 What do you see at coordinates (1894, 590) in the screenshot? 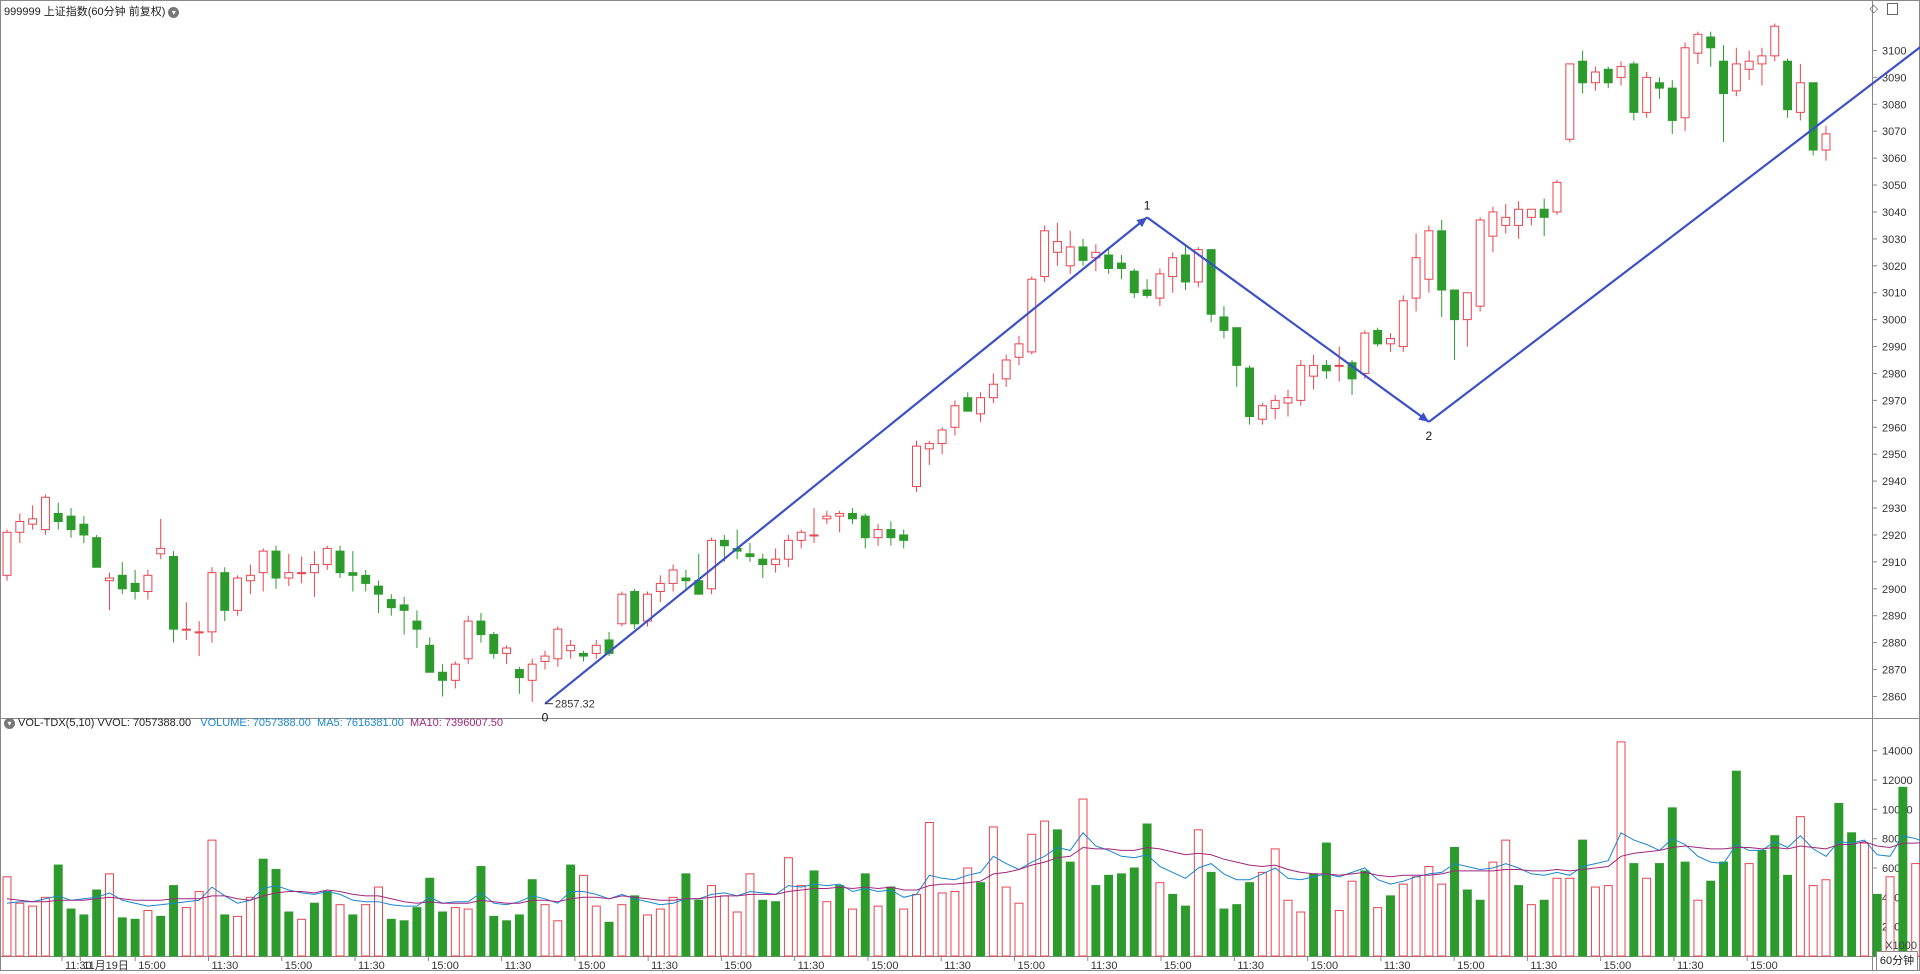
I see `price-tick-label: 2900` at bounding box center [1894, 590].